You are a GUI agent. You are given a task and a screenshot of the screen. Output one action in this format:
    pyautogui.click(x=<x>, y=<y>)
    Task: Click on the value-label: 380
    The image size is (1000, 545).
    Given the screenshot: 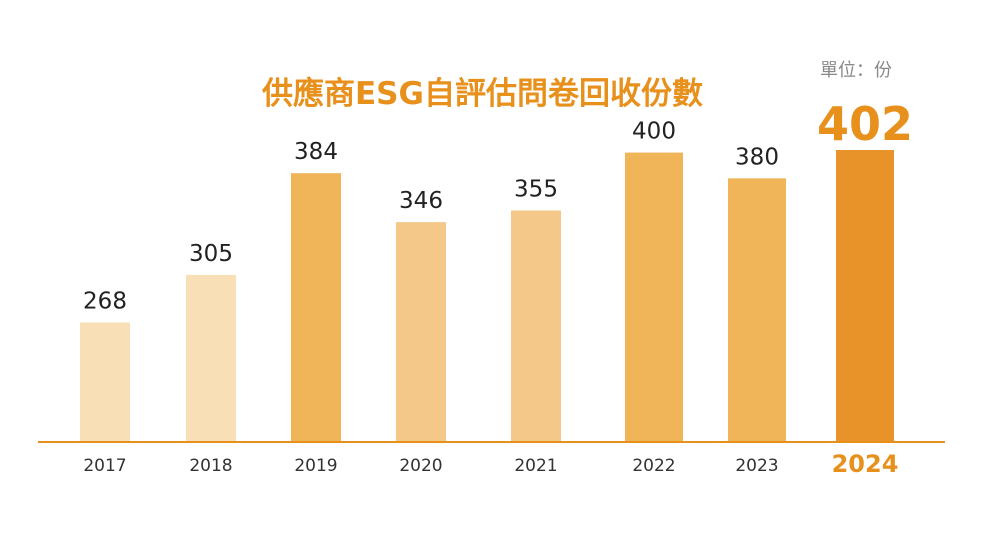 What is the action you would take?
    pyautogui.click(x=757, y=157)
    